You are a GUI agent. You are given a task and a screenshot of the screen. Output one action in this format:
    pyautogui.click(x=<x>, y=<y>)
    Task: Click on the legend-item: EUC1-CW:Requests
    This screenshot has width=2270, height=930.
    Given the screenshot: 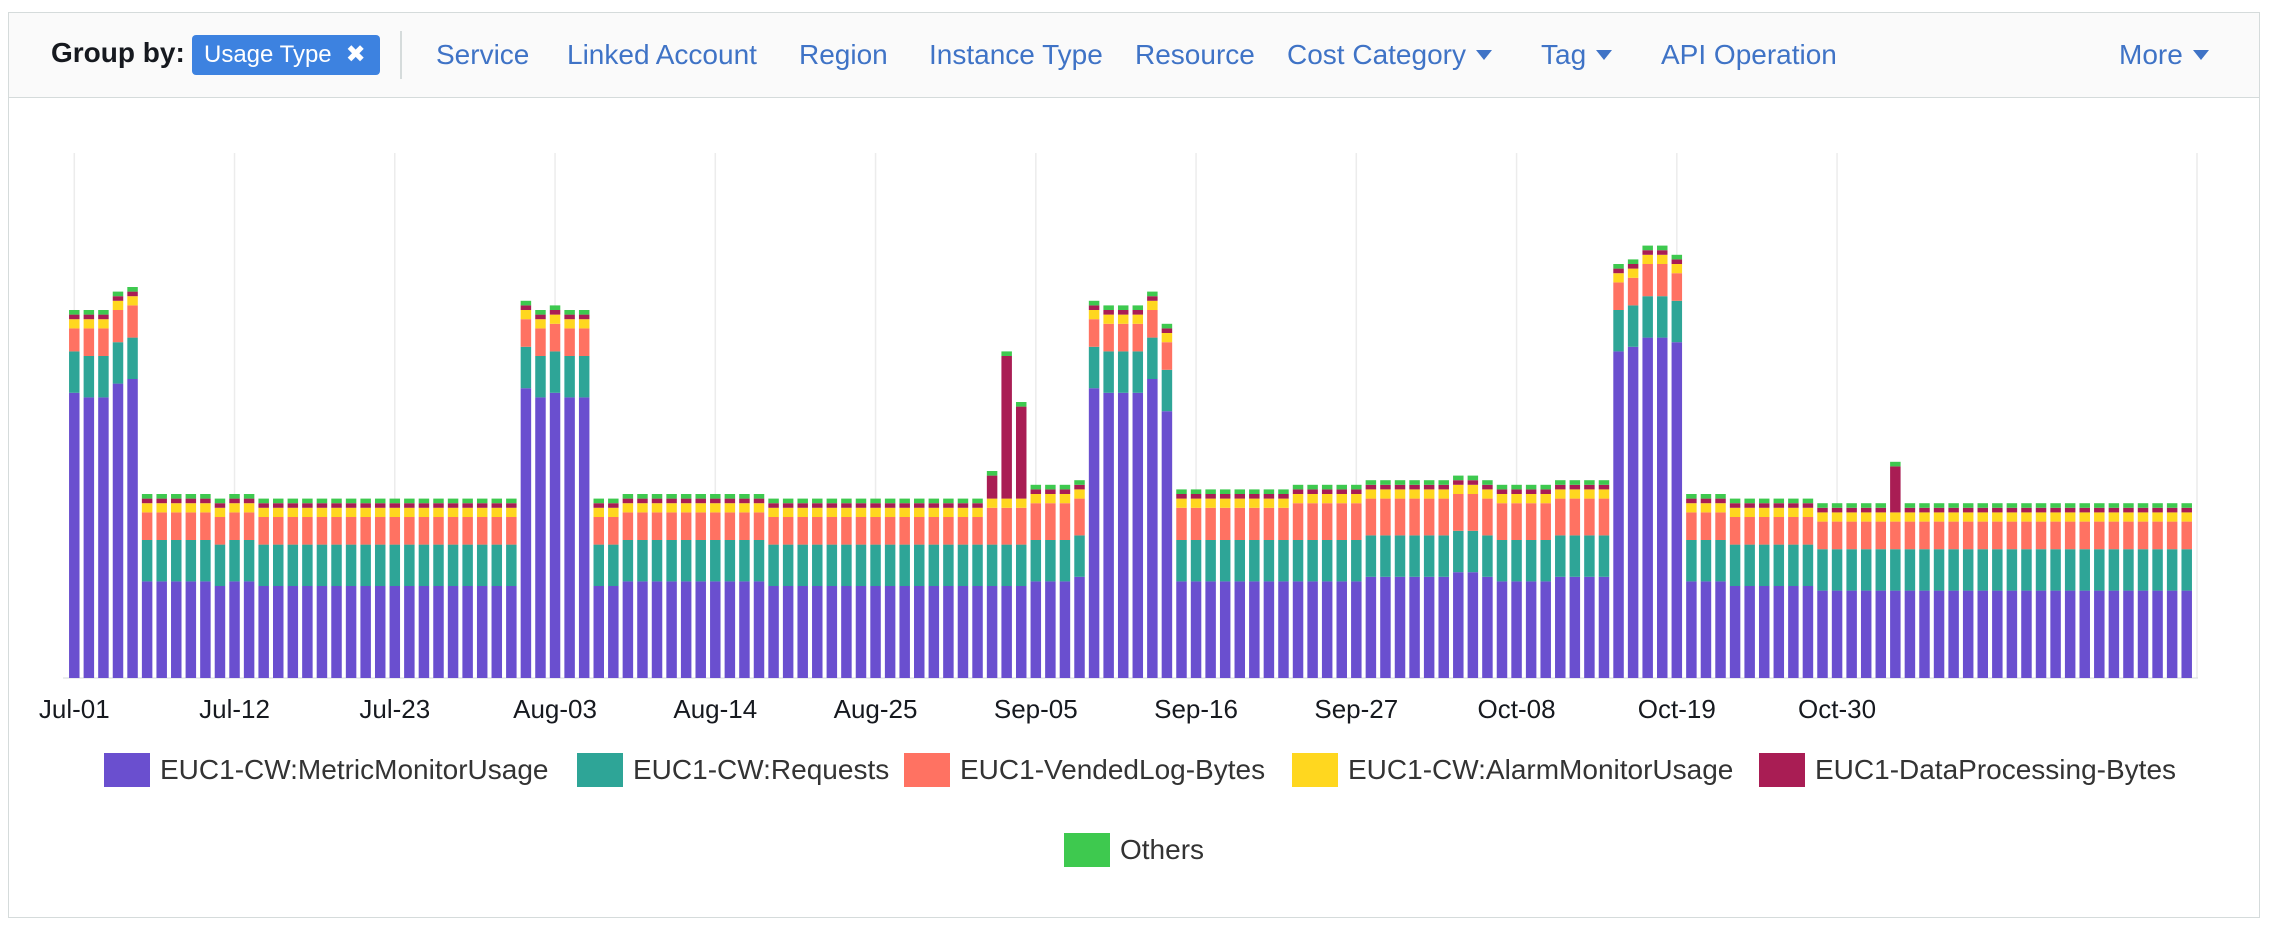 What is the action you would take?
    pyautogui.click(x=733, y=770)
    